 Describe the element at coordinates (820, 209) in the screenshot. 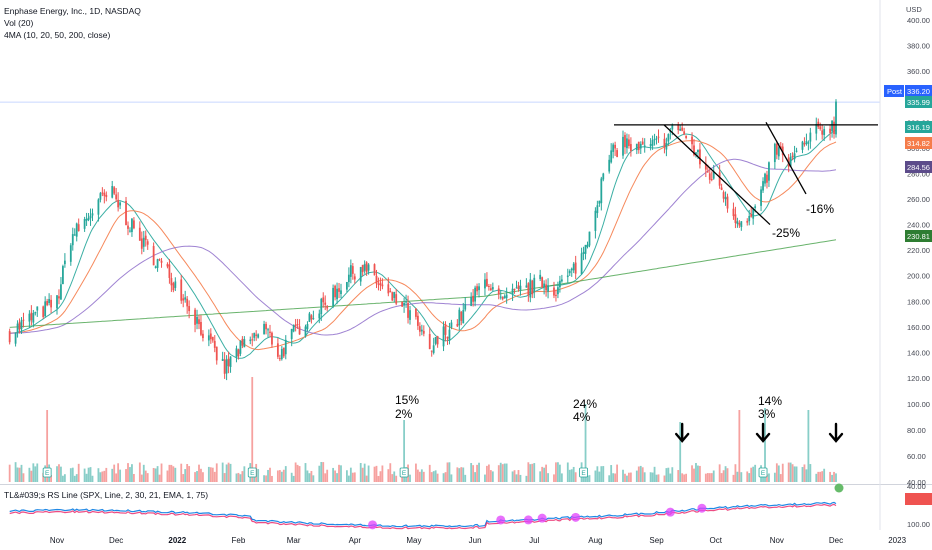

I see `decline-2-label: -16%` at that location.